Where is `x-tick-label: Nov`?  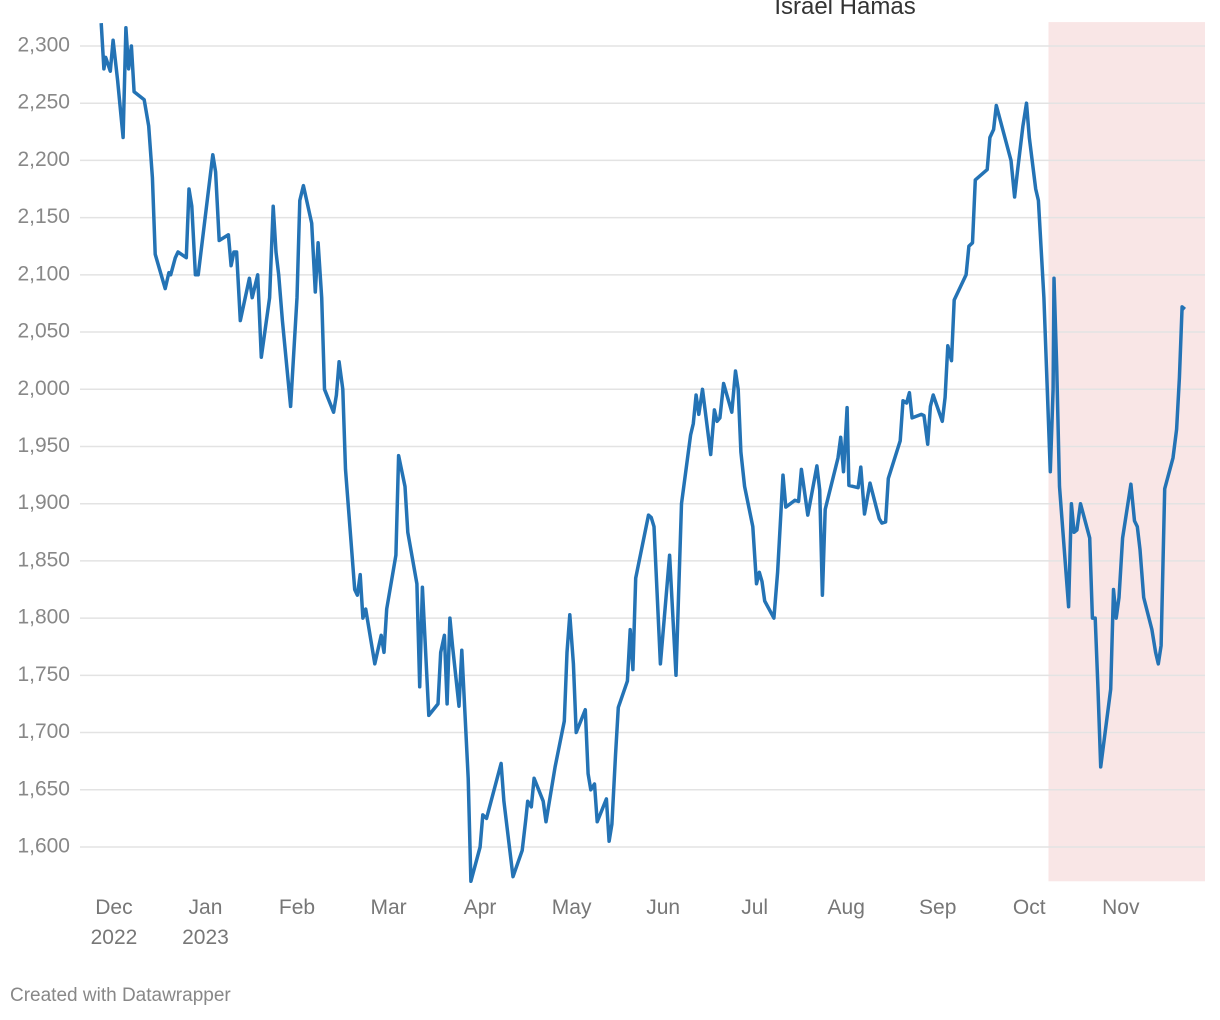
x-tick-label: Nov is located at coordinates (1121, 907).